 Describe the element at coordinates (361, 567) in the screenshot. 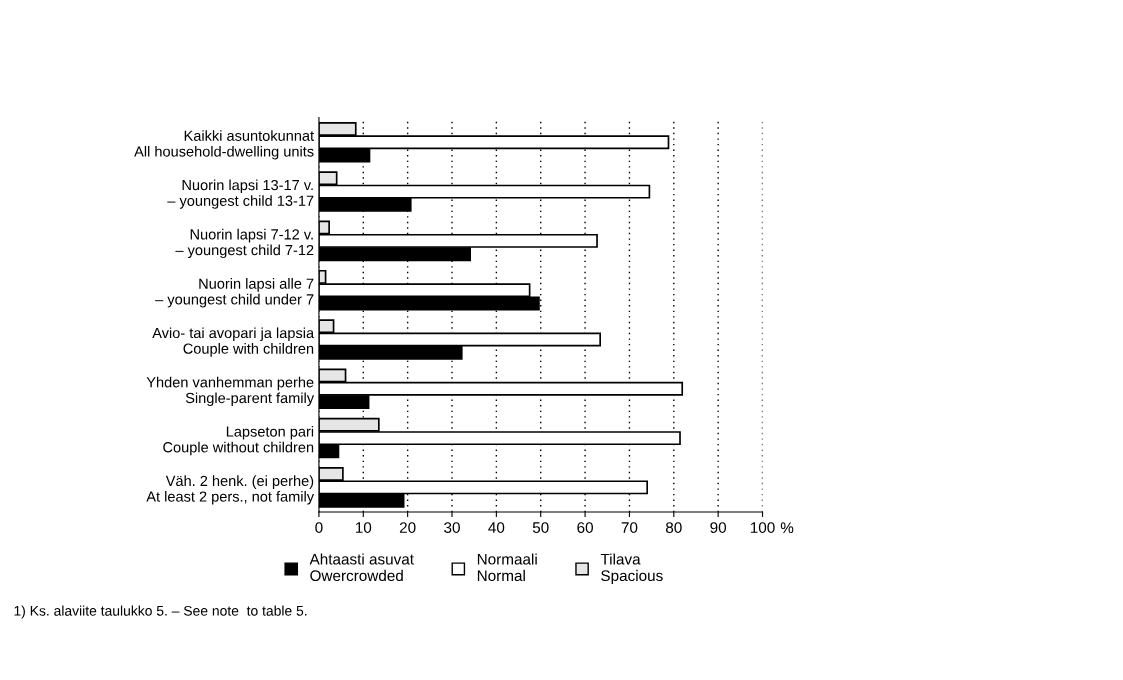

I see `legend-label: Ahtaasti asuvat Owercrowded` at that location.